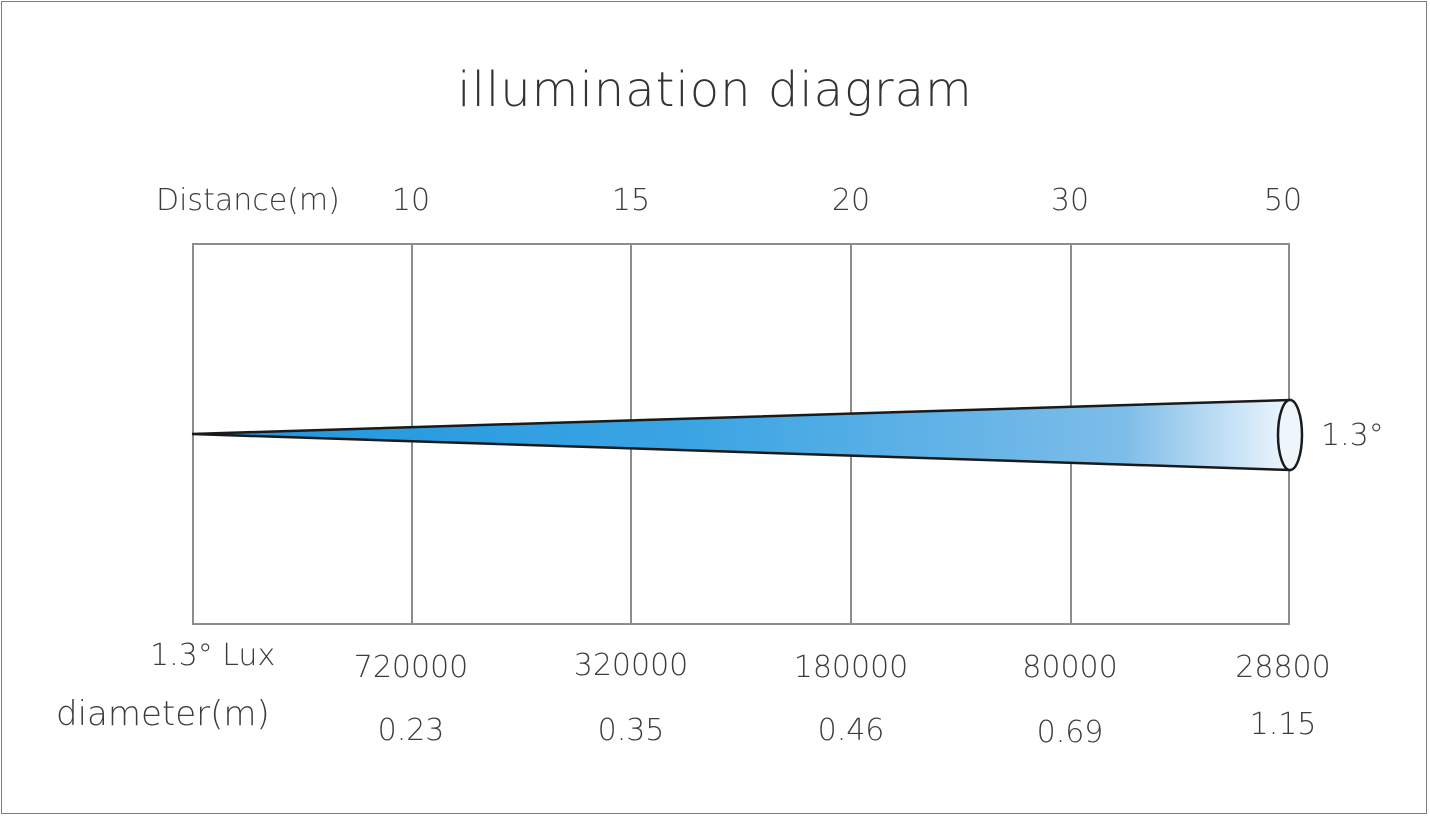  I want to click on beam-angle-label: 1.3°, so click(1352, 435).